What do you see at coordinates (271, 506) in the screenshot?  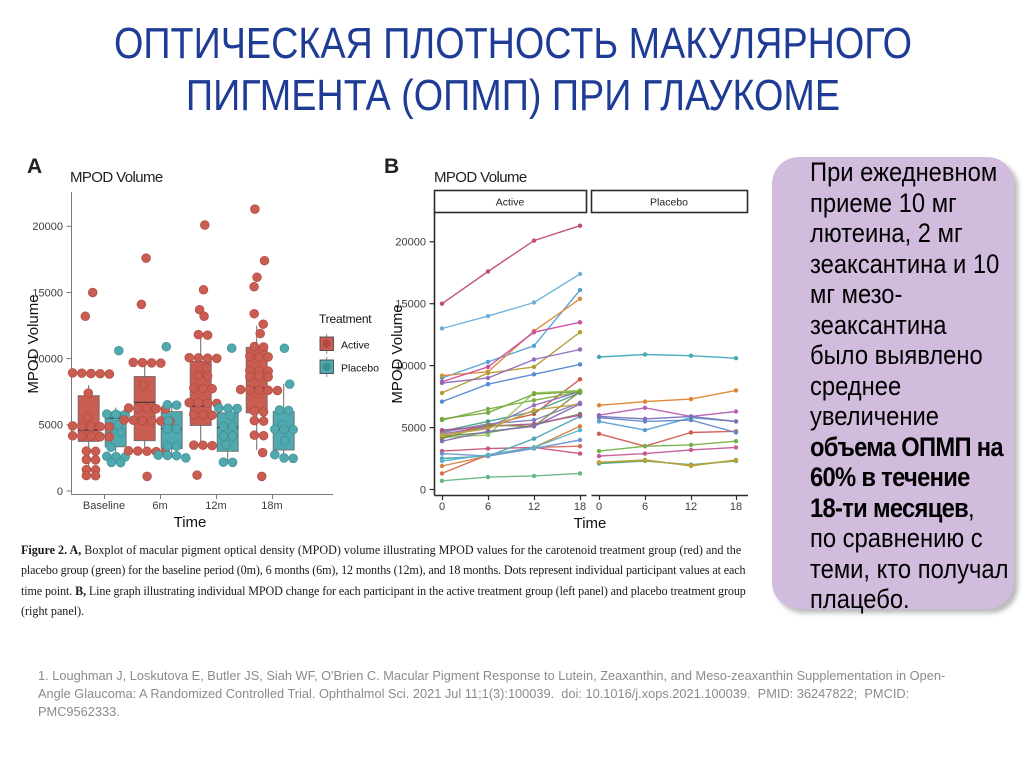 I see `svg-text: 18m` at bounding box center [271, 506].